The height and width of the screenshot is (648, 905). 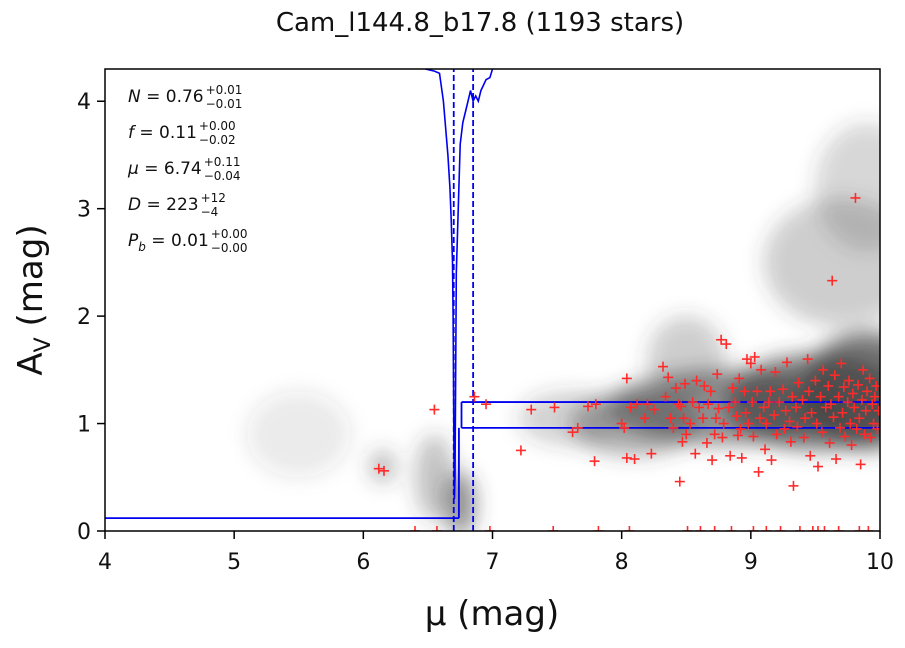 I want to click on fit-parameter-upper-error: +12, so click(x=213, y=198).